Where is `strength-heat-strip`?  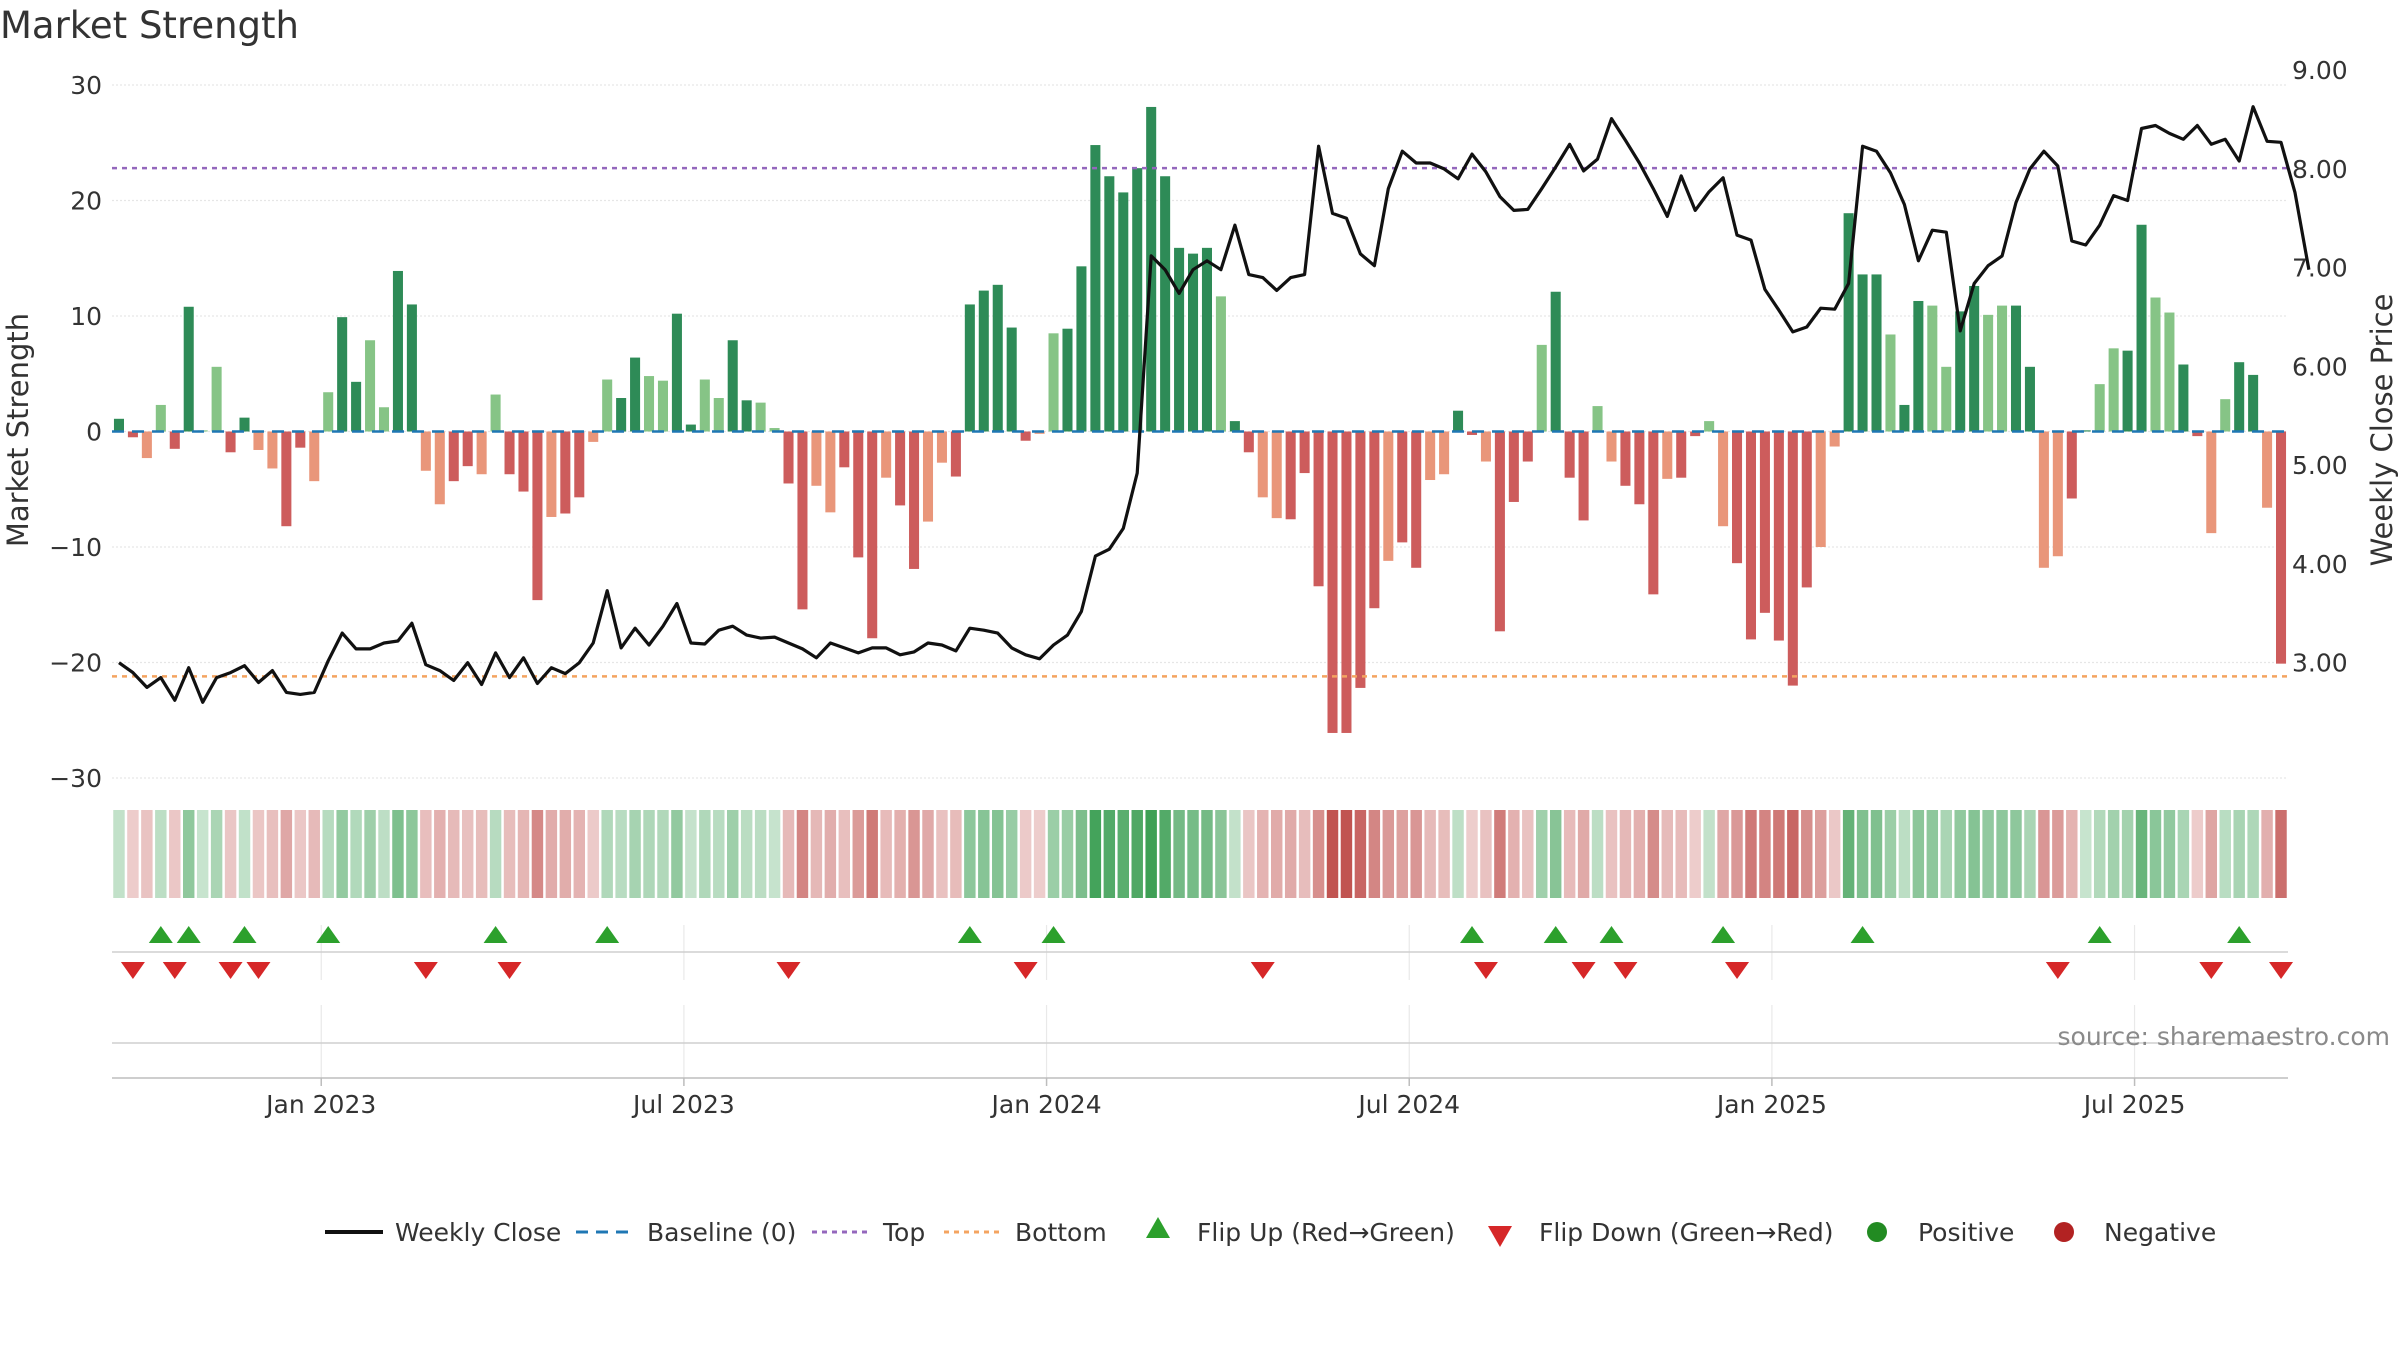
strength-heat-strip is located at coordinates (1200, 854).